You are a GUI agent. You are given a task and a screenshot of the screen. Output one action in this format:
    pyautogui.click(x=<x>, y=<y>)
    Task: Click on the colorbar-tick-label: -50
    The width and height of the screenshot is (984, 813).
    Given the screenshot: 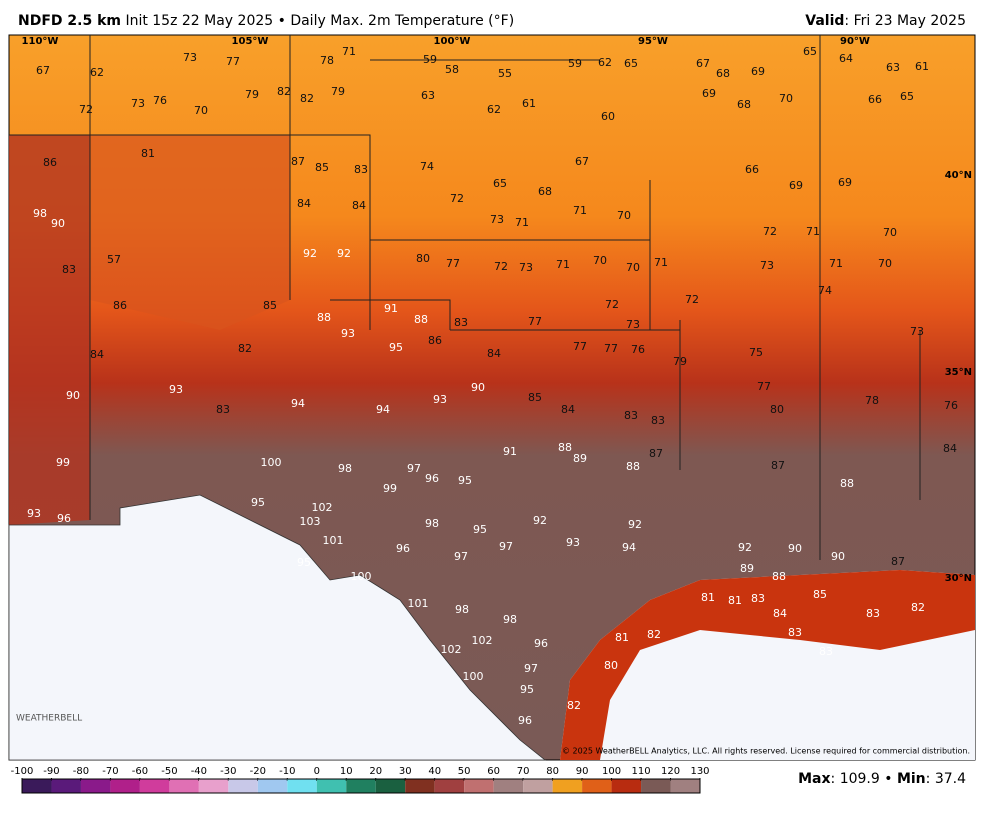 What is the action you would take?
    pyautogui.click(x=169, y=771)
    